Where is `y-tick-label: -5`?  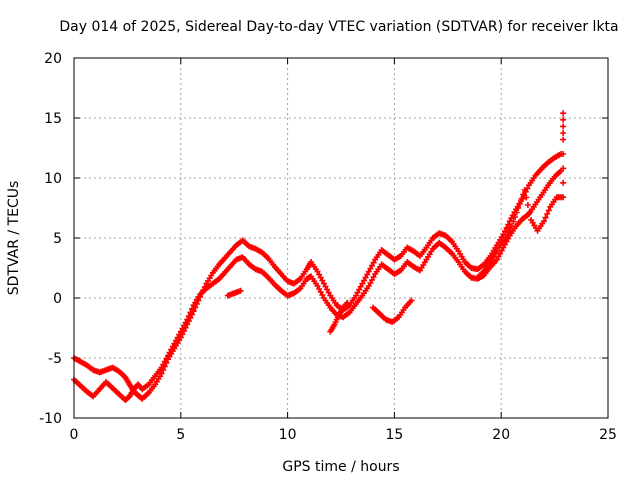
y-tick-label: -5 is located at coordinates (55, 359).